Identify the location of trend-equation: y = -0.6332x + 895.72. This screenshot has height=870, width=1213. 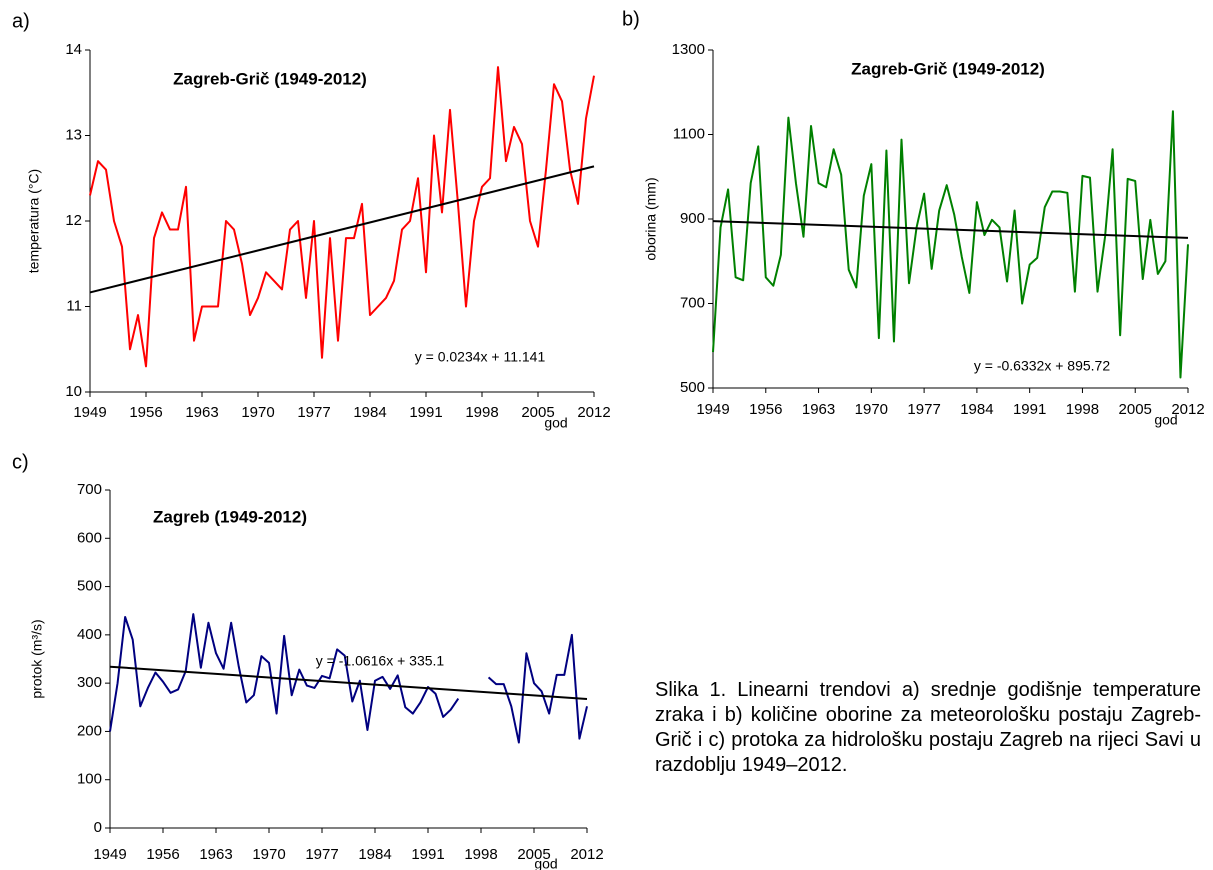
(1042, 366).